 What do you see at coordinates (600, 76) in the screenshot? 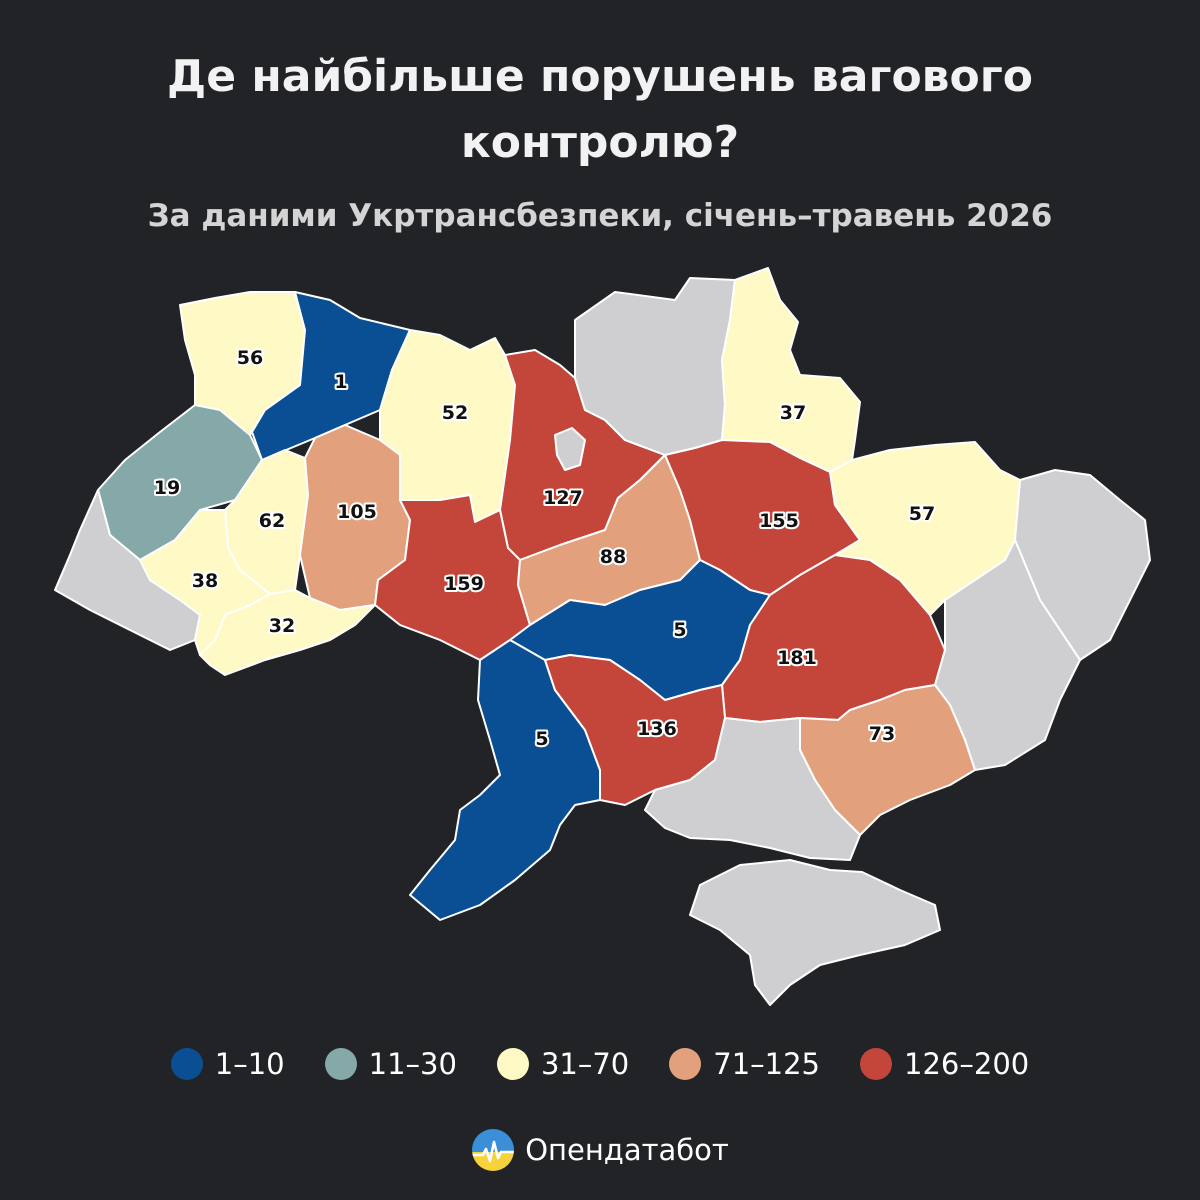
I see `title-line-1: Де найбільше порушень вагового` at bounding box center [600, 76].